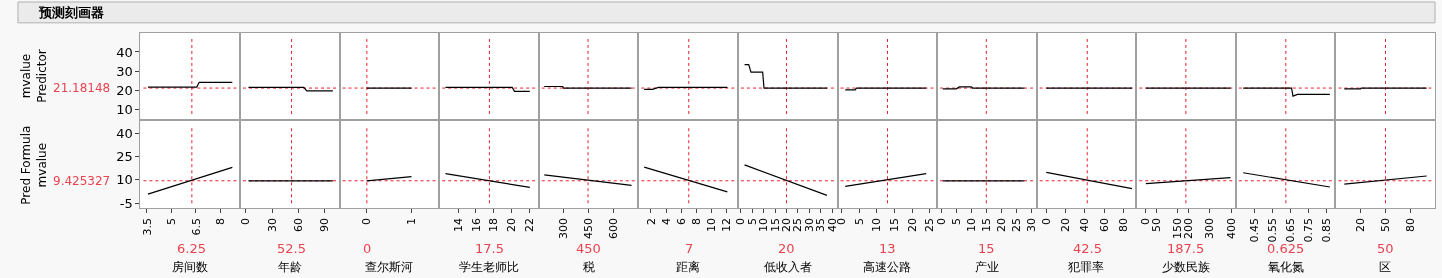  Describe the element at coordinates (588, 248) in the screenshot. I see `ref-line-label: 450` at that location.